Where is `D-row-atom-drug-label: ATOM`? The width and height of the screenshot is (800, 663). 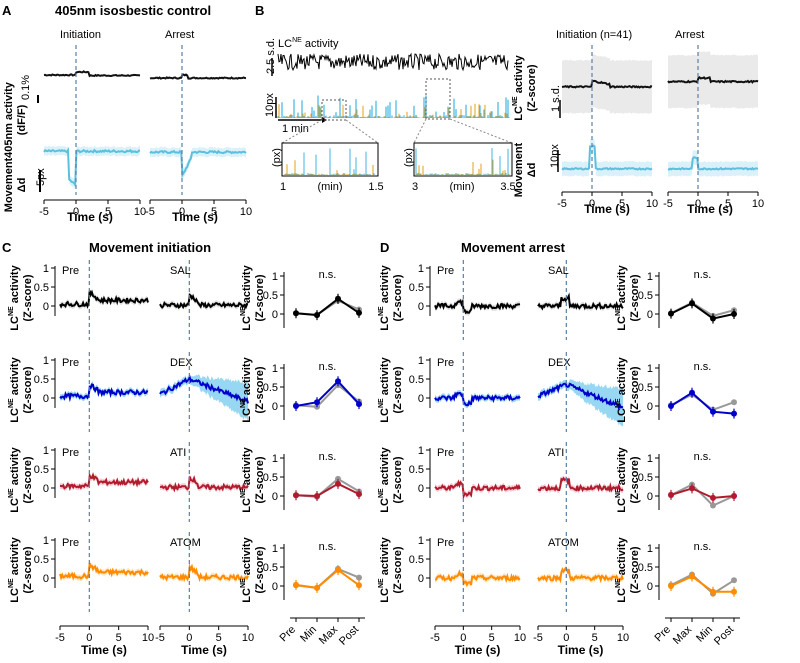 D-row-atom-drug-label: ATOM is located at coordinates (563, 543).